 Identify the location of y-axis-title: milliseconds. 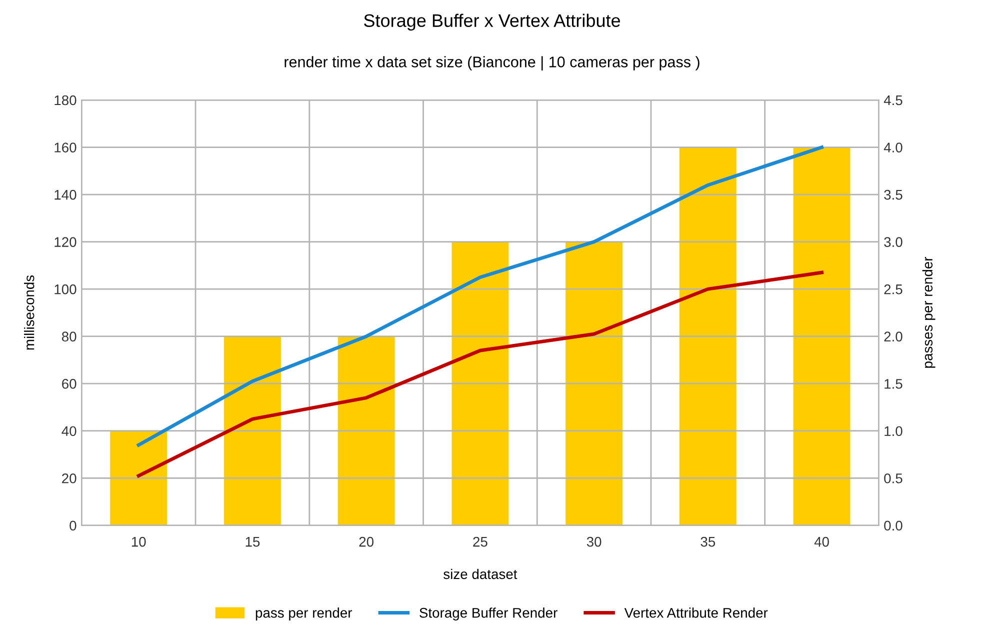
(29, 312).